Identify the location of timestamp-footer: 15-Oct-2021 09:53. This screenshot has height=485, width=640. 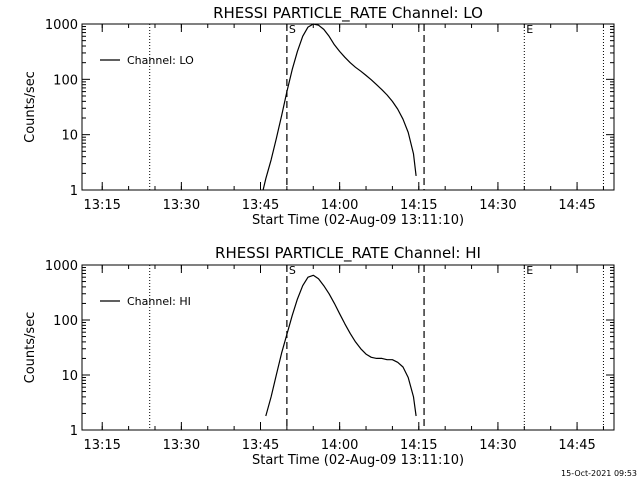
(599, 473).